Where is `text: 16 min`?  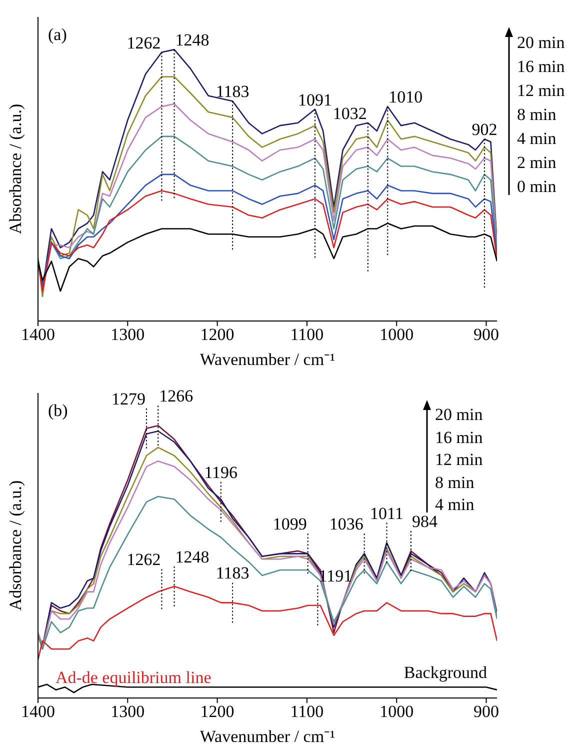
text: 16 min is located at coordinates (541, 67).